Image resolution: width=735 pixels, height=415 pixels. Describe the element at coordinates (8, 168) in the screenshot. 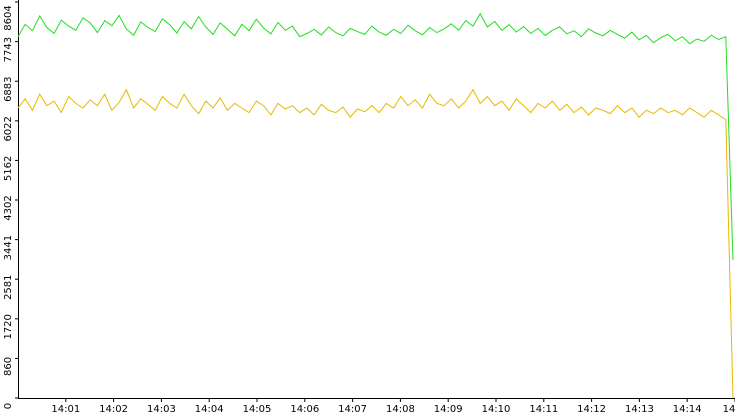

I see `y-tick-label: 5162` at that location.